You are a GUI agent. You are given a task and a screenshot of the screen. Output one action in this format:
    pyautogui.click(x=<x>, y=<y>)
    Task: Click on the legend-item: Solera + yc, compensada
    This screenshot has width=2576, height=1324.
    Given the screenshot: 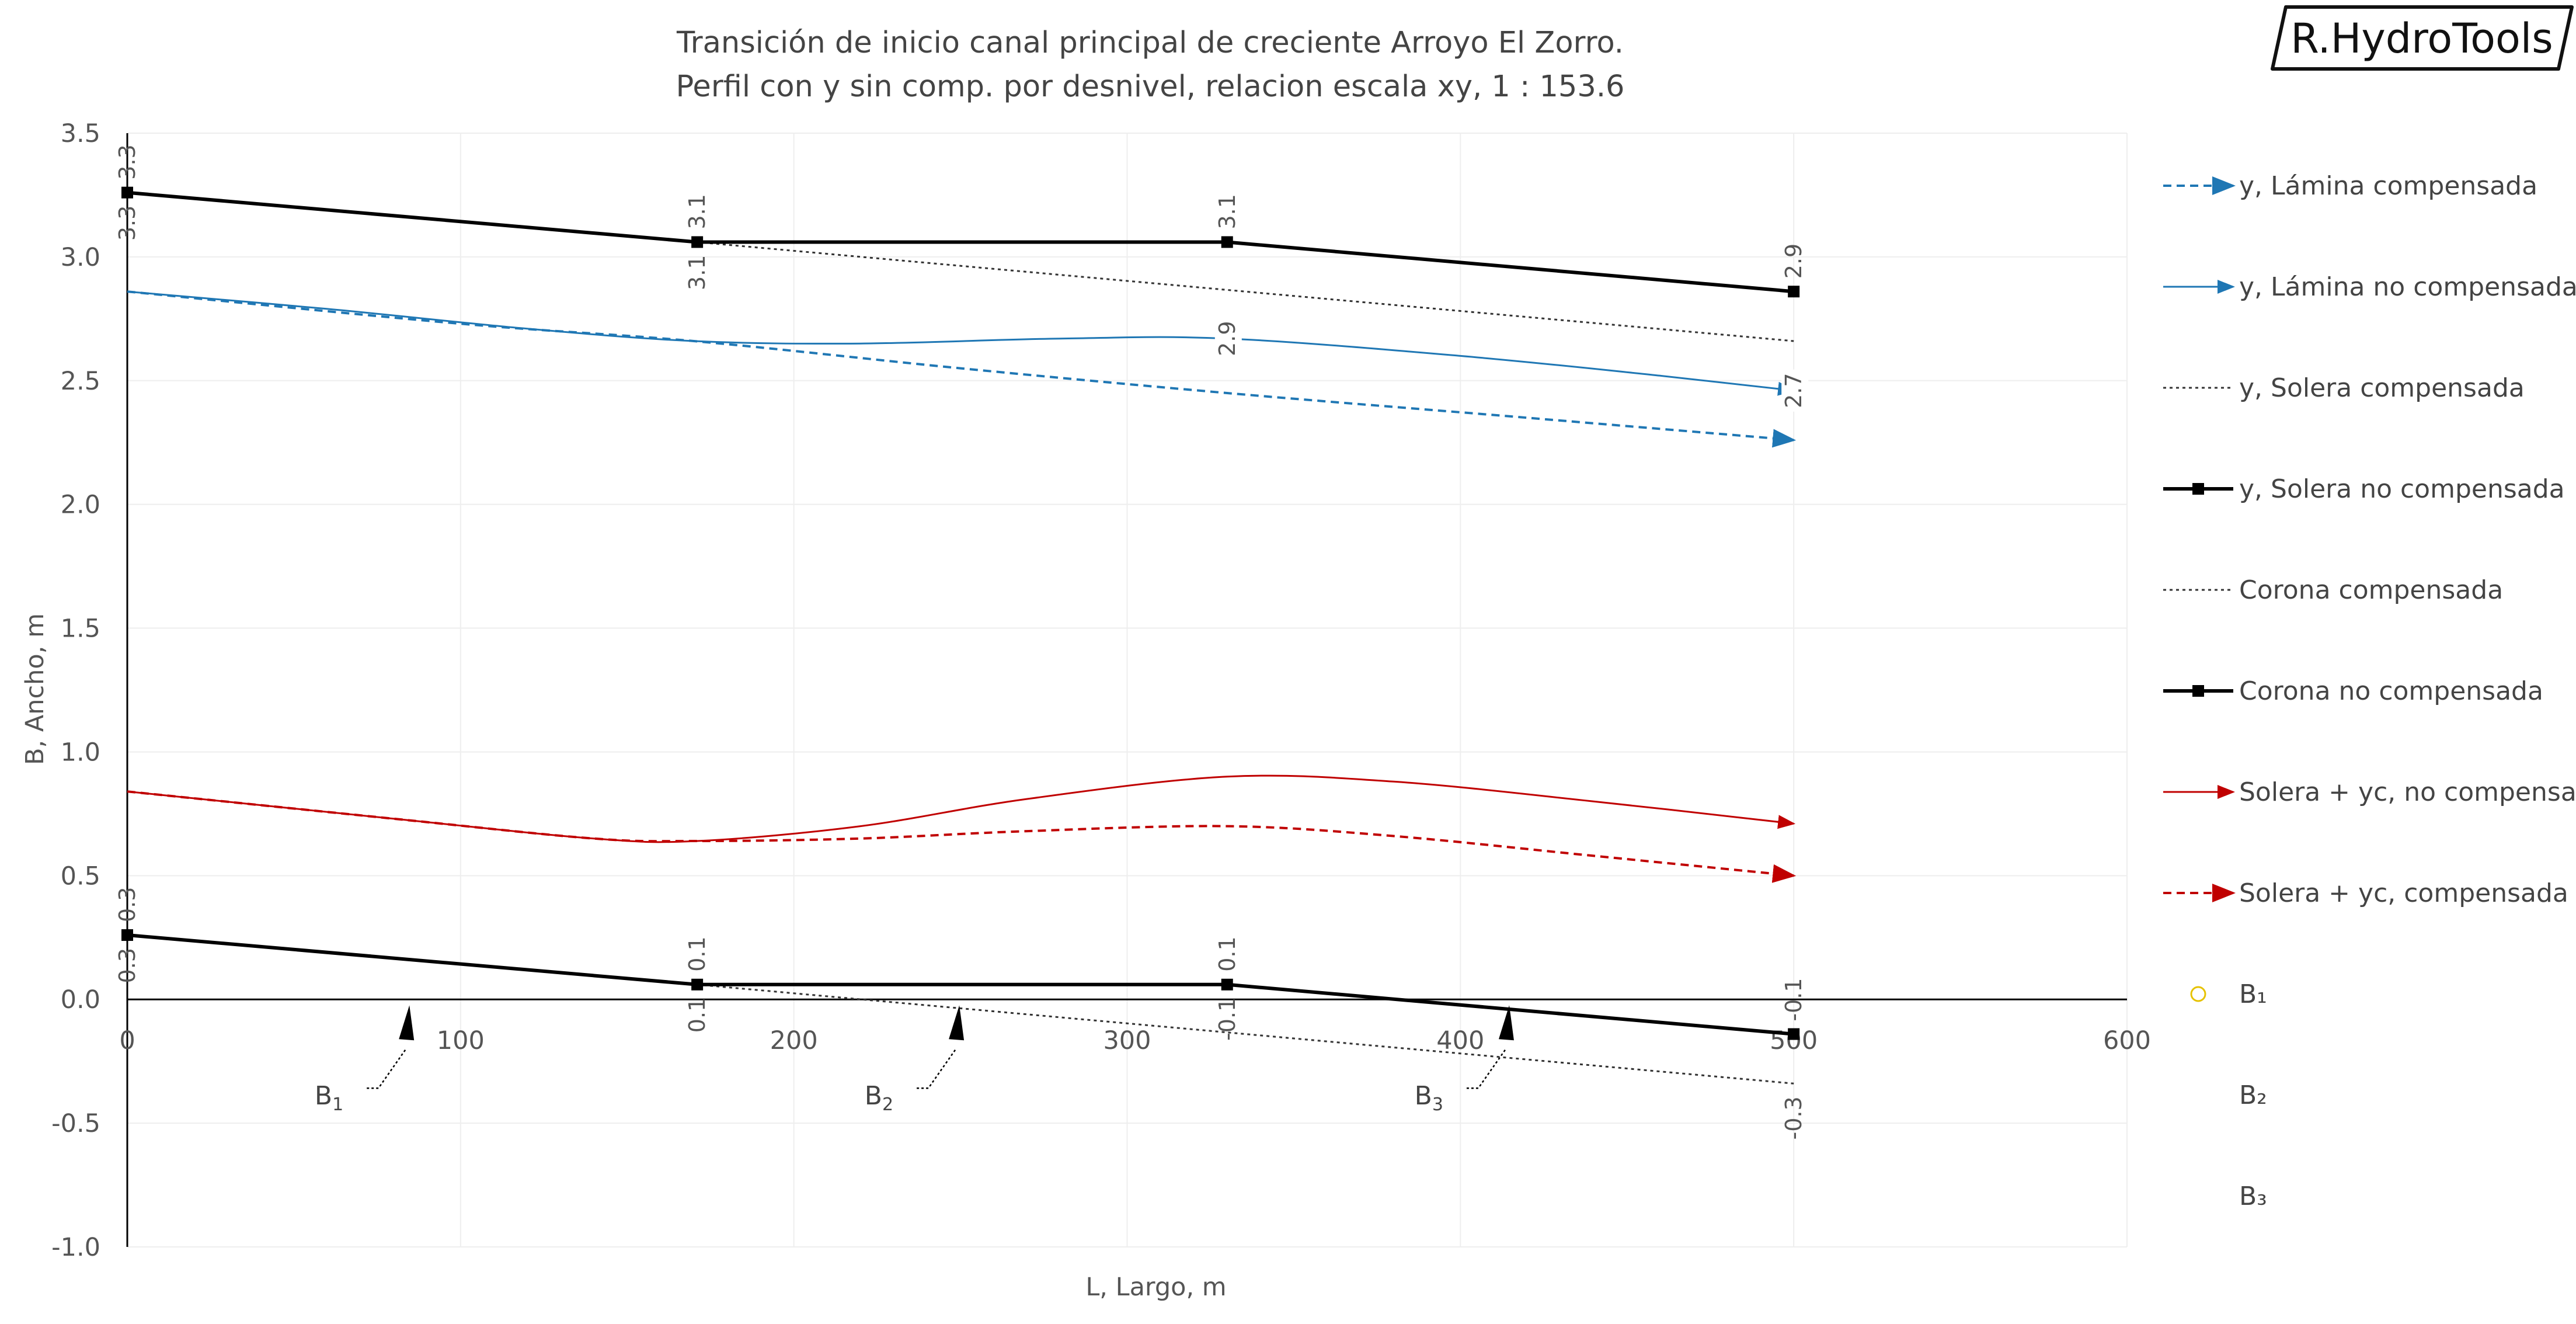 What is the action you would take?
    pyautogui.click(x=2365, y=893)
    